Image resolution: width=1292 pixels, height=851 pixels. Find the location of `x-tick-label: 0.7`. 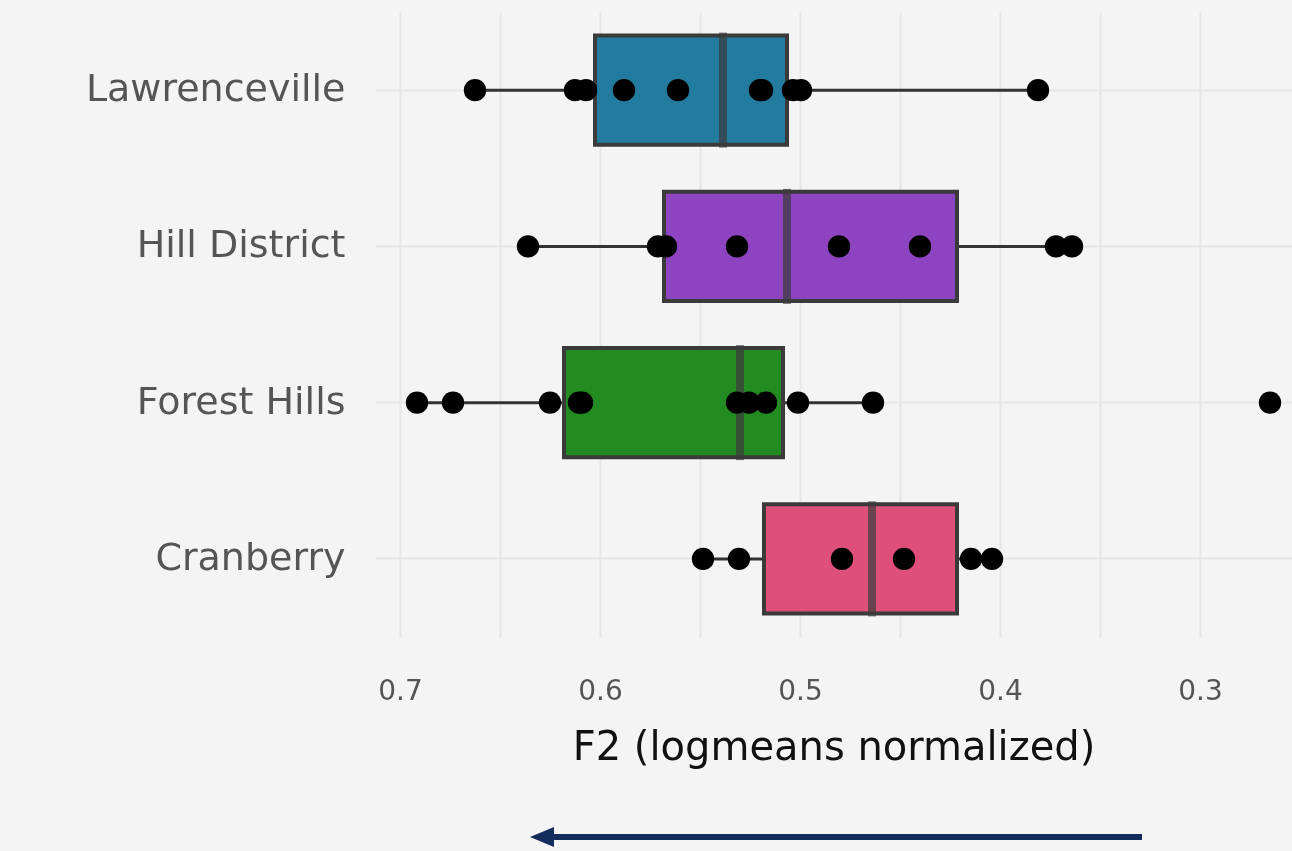

x-tick-label: 0.7 is located at coordinates (400, 690).